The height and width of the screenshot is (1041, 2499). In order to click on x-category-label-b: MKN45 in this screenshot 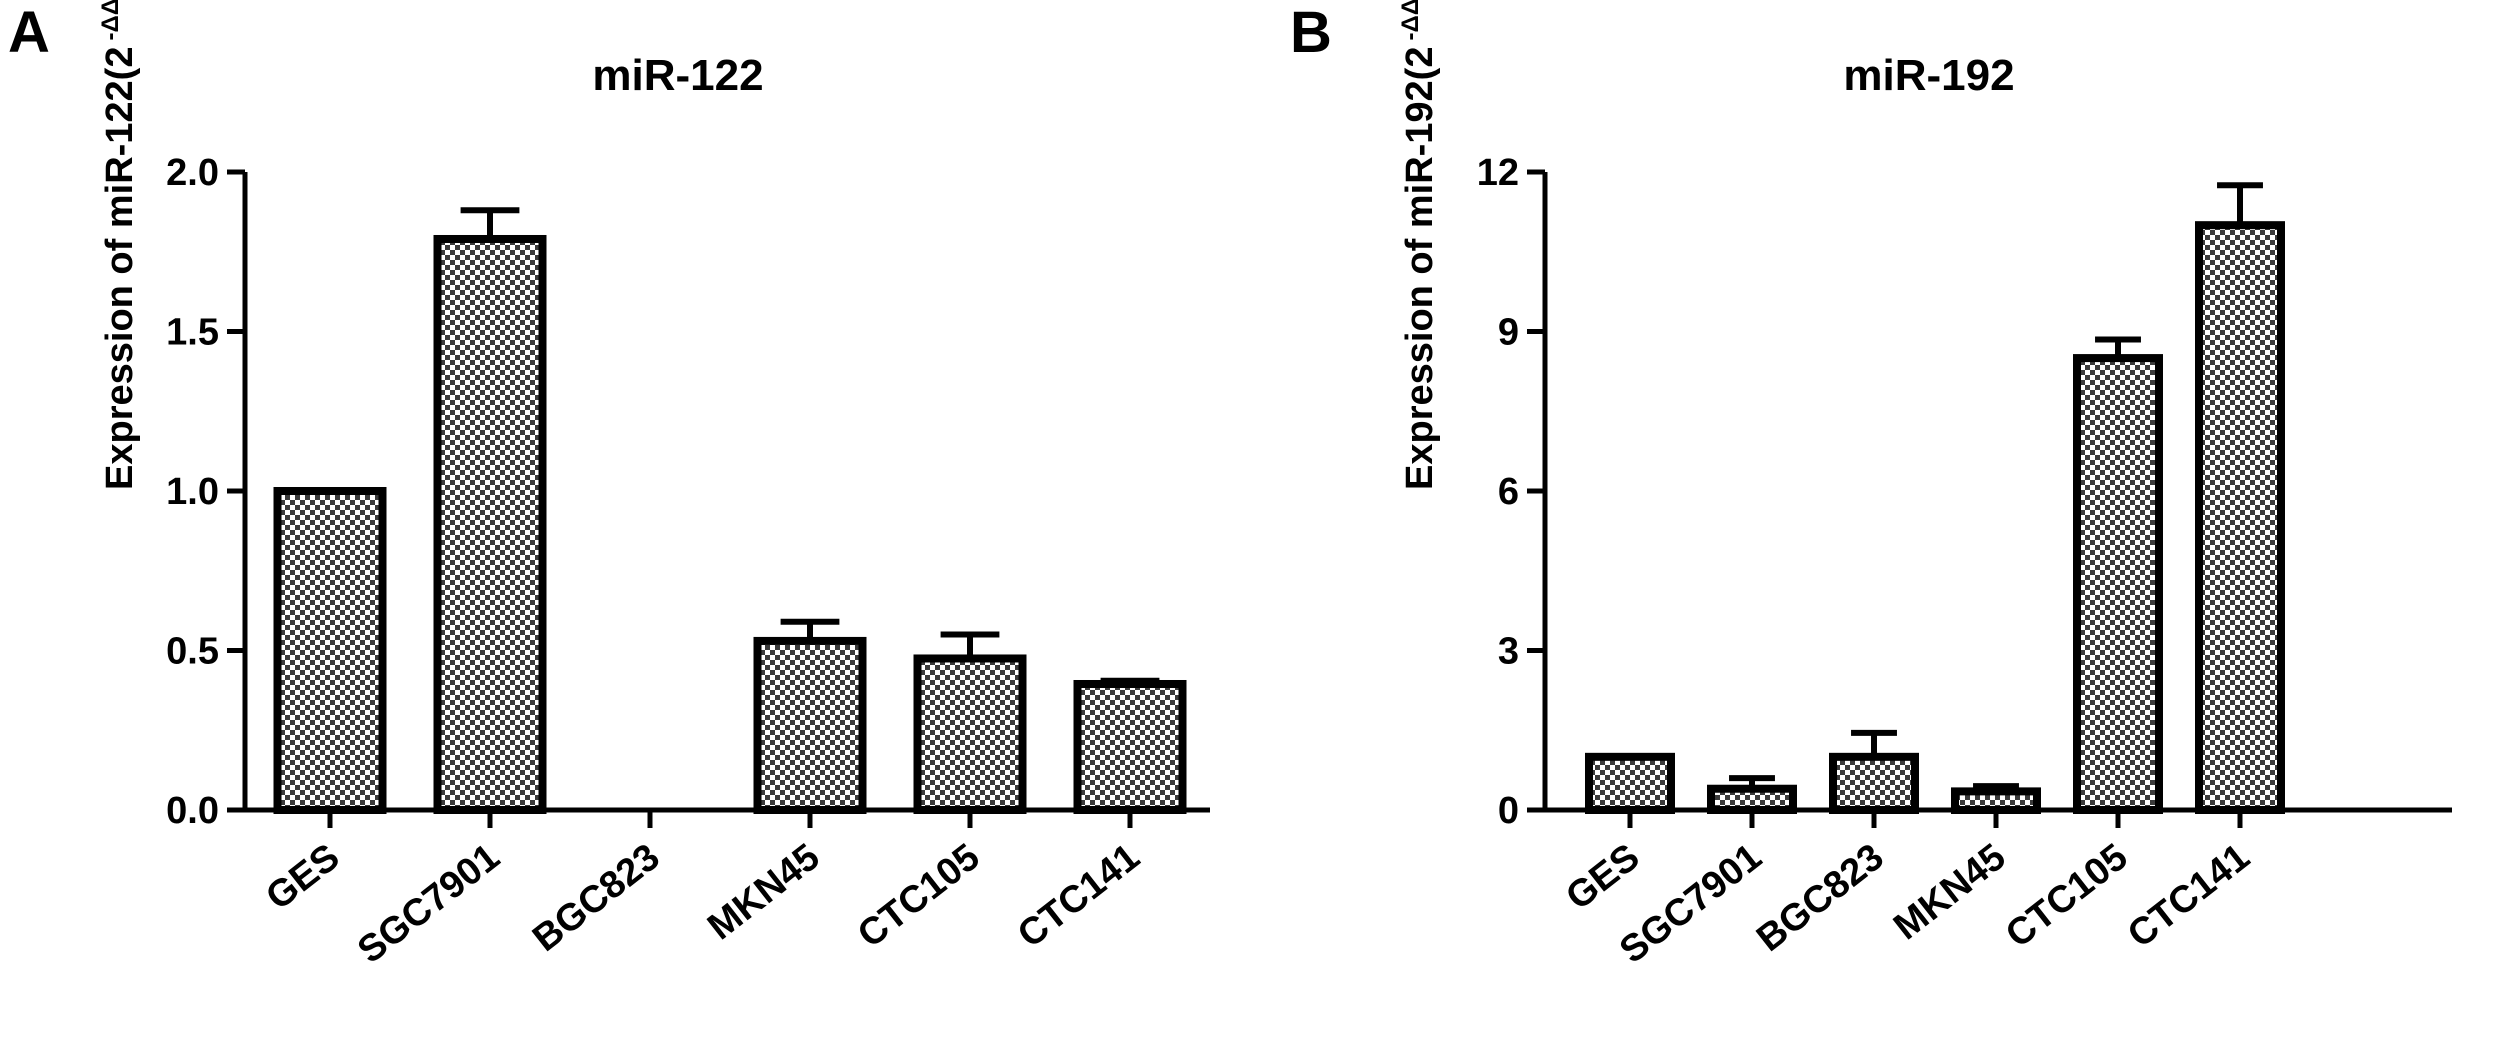, I will do `click(1949, 892)`.